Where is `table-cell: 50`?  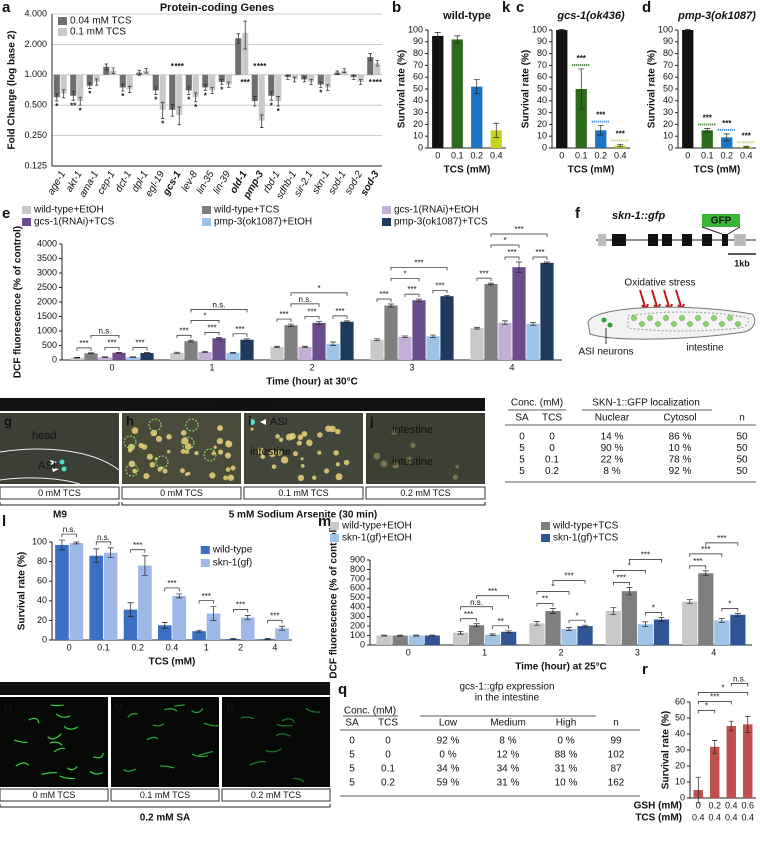 table-cell: 50 is located at coordinates (742, 448).